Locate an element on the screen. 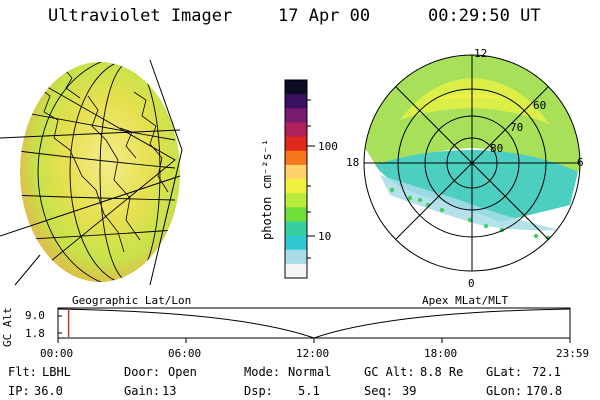 This screenshot has height=400, width=600. timeline-ticks is located at coordinates (314, 340).